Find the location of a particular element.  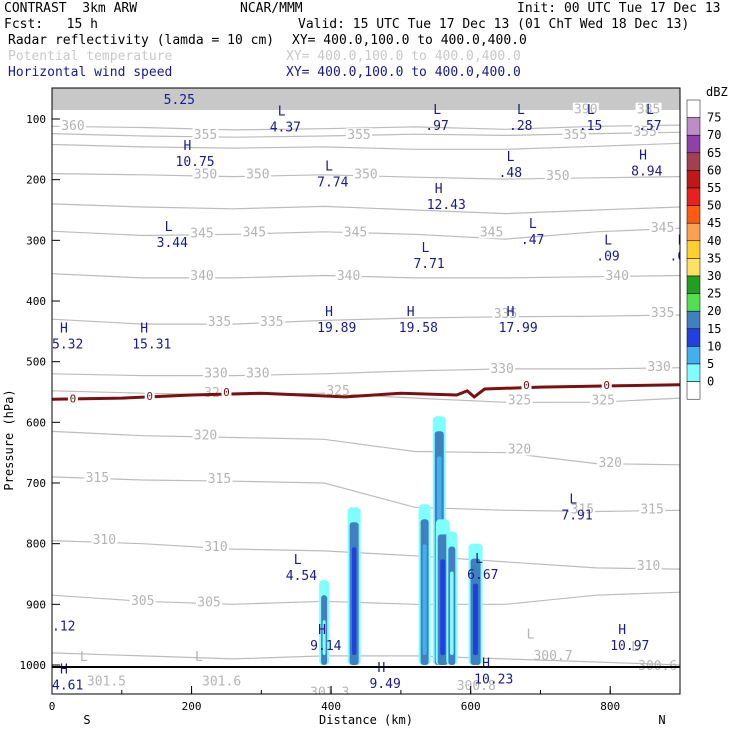

y-tick-label: 400 is located at coordinates (36, 301).